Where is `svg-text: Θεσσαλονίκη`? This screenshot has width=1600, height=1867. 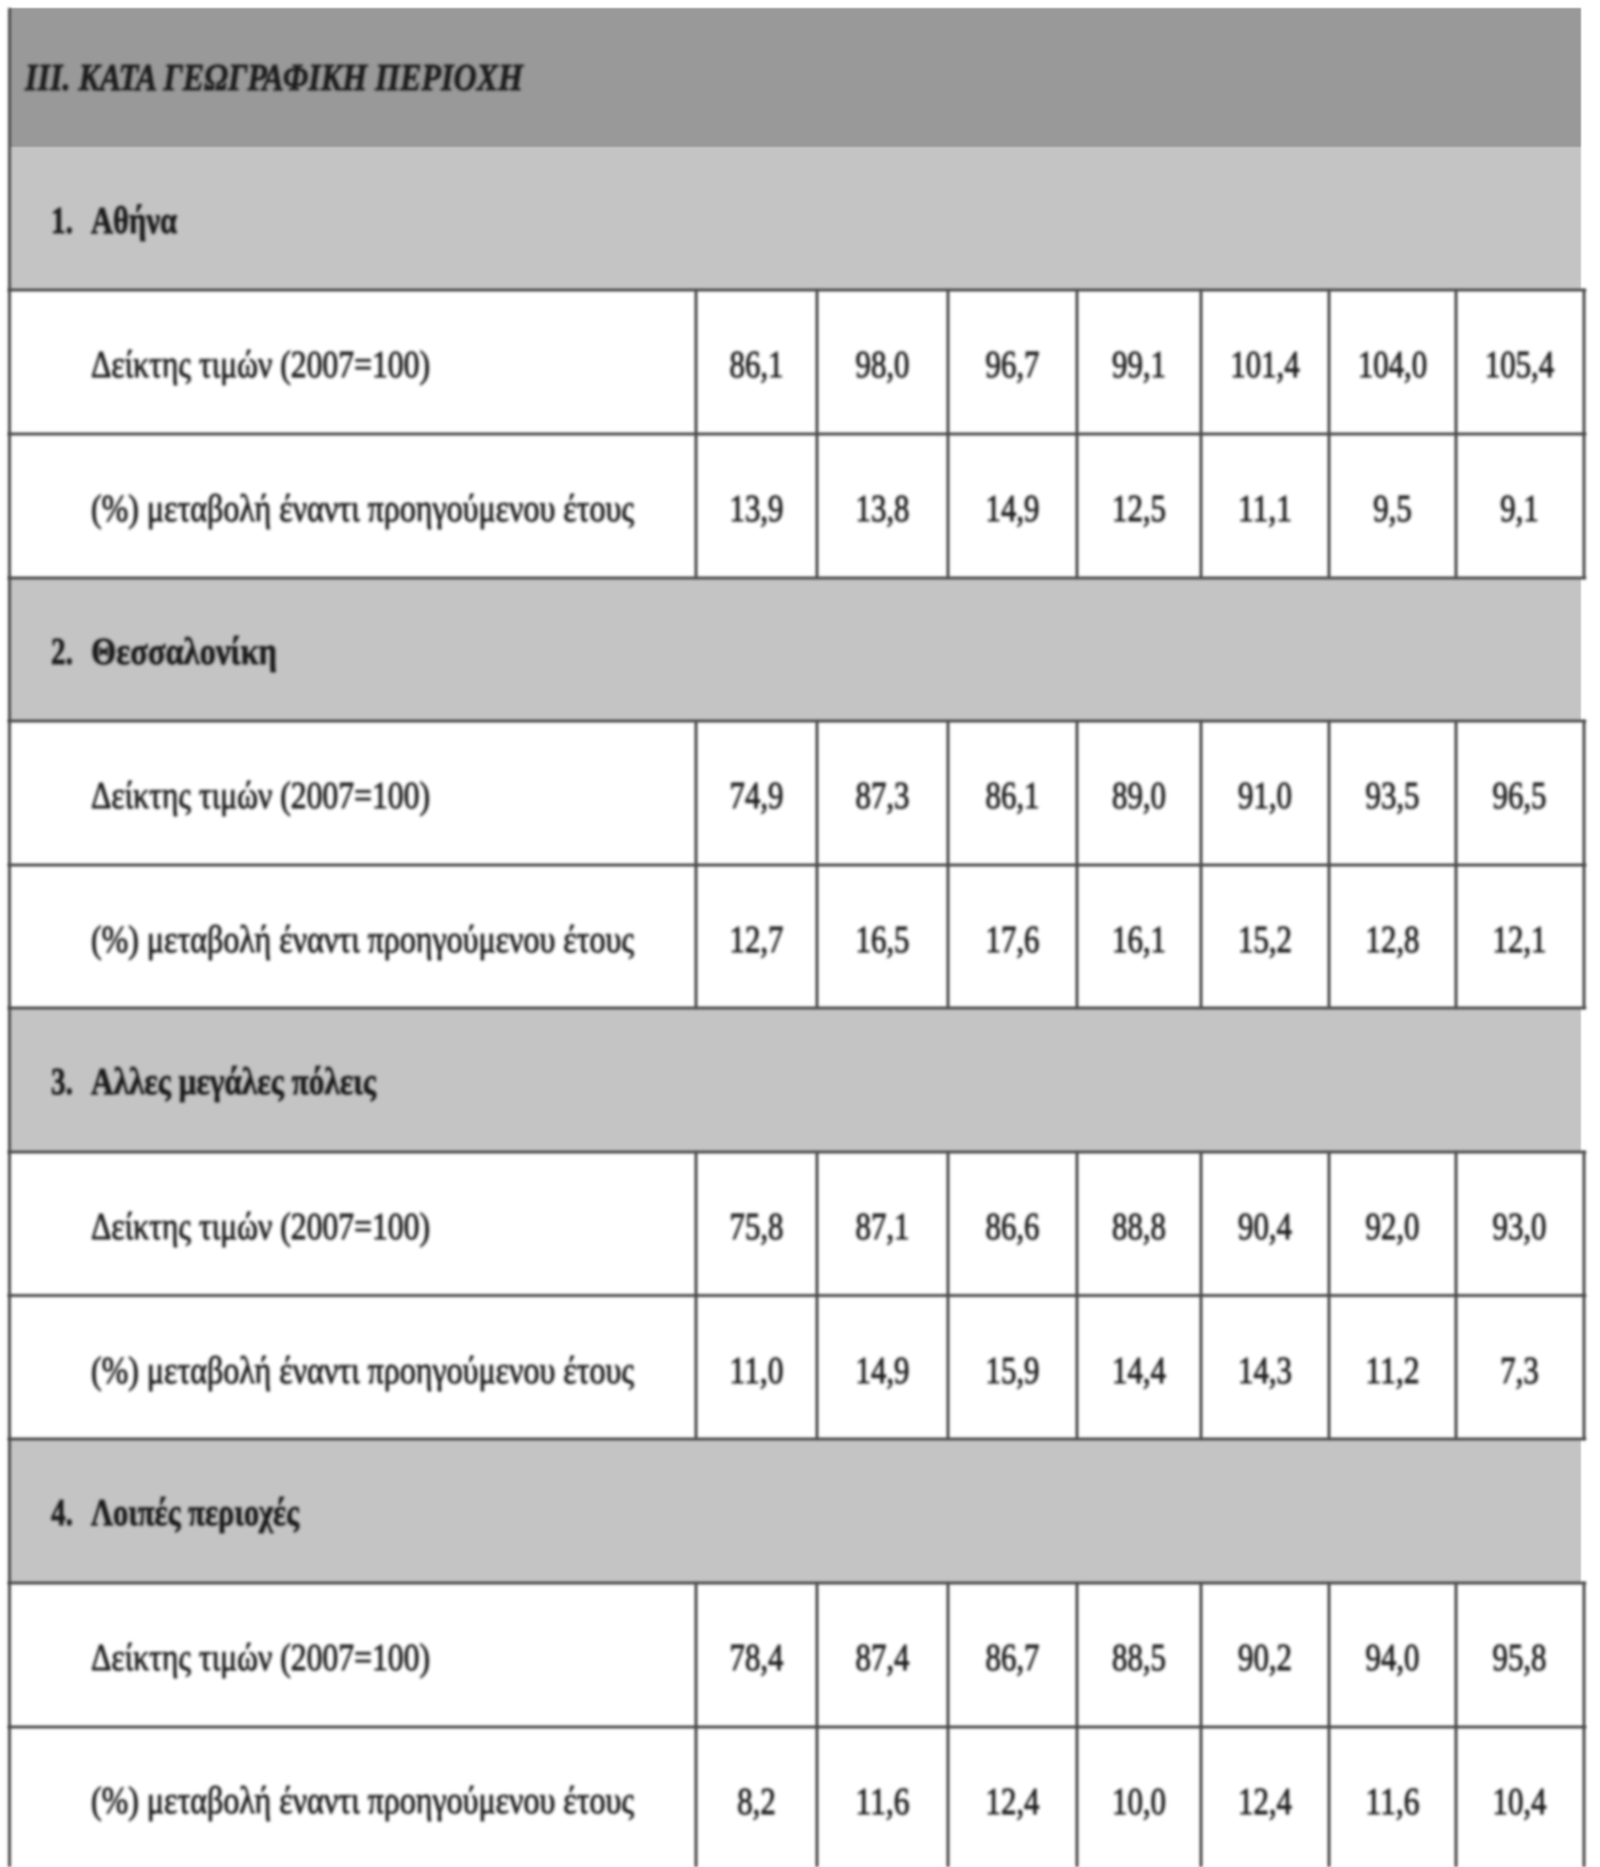 svg-text: Θεσσαλονίκη is located at coordinates (184, 652).